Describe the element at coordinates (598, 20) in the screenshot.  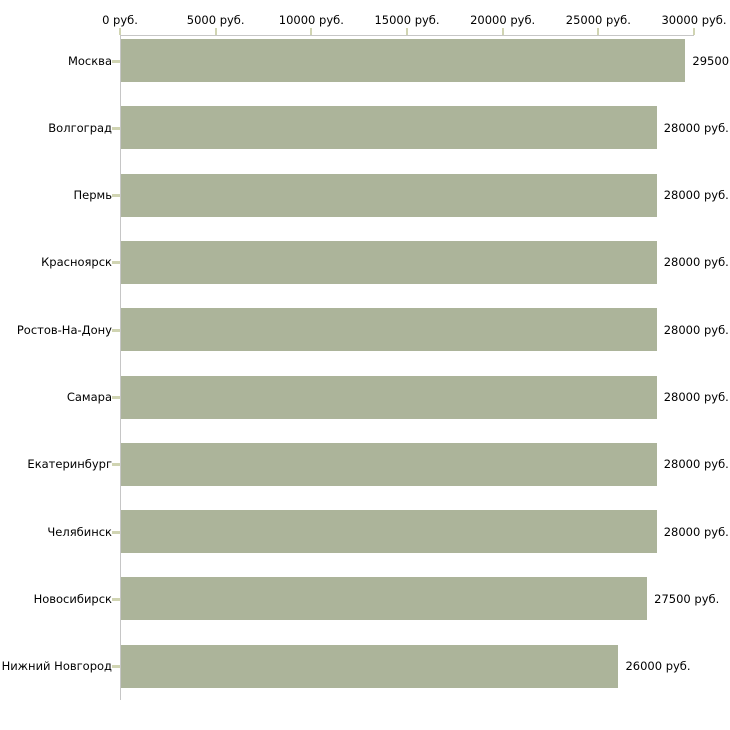
I see `x-axis-tick-label: 25000 руб.` at that location.